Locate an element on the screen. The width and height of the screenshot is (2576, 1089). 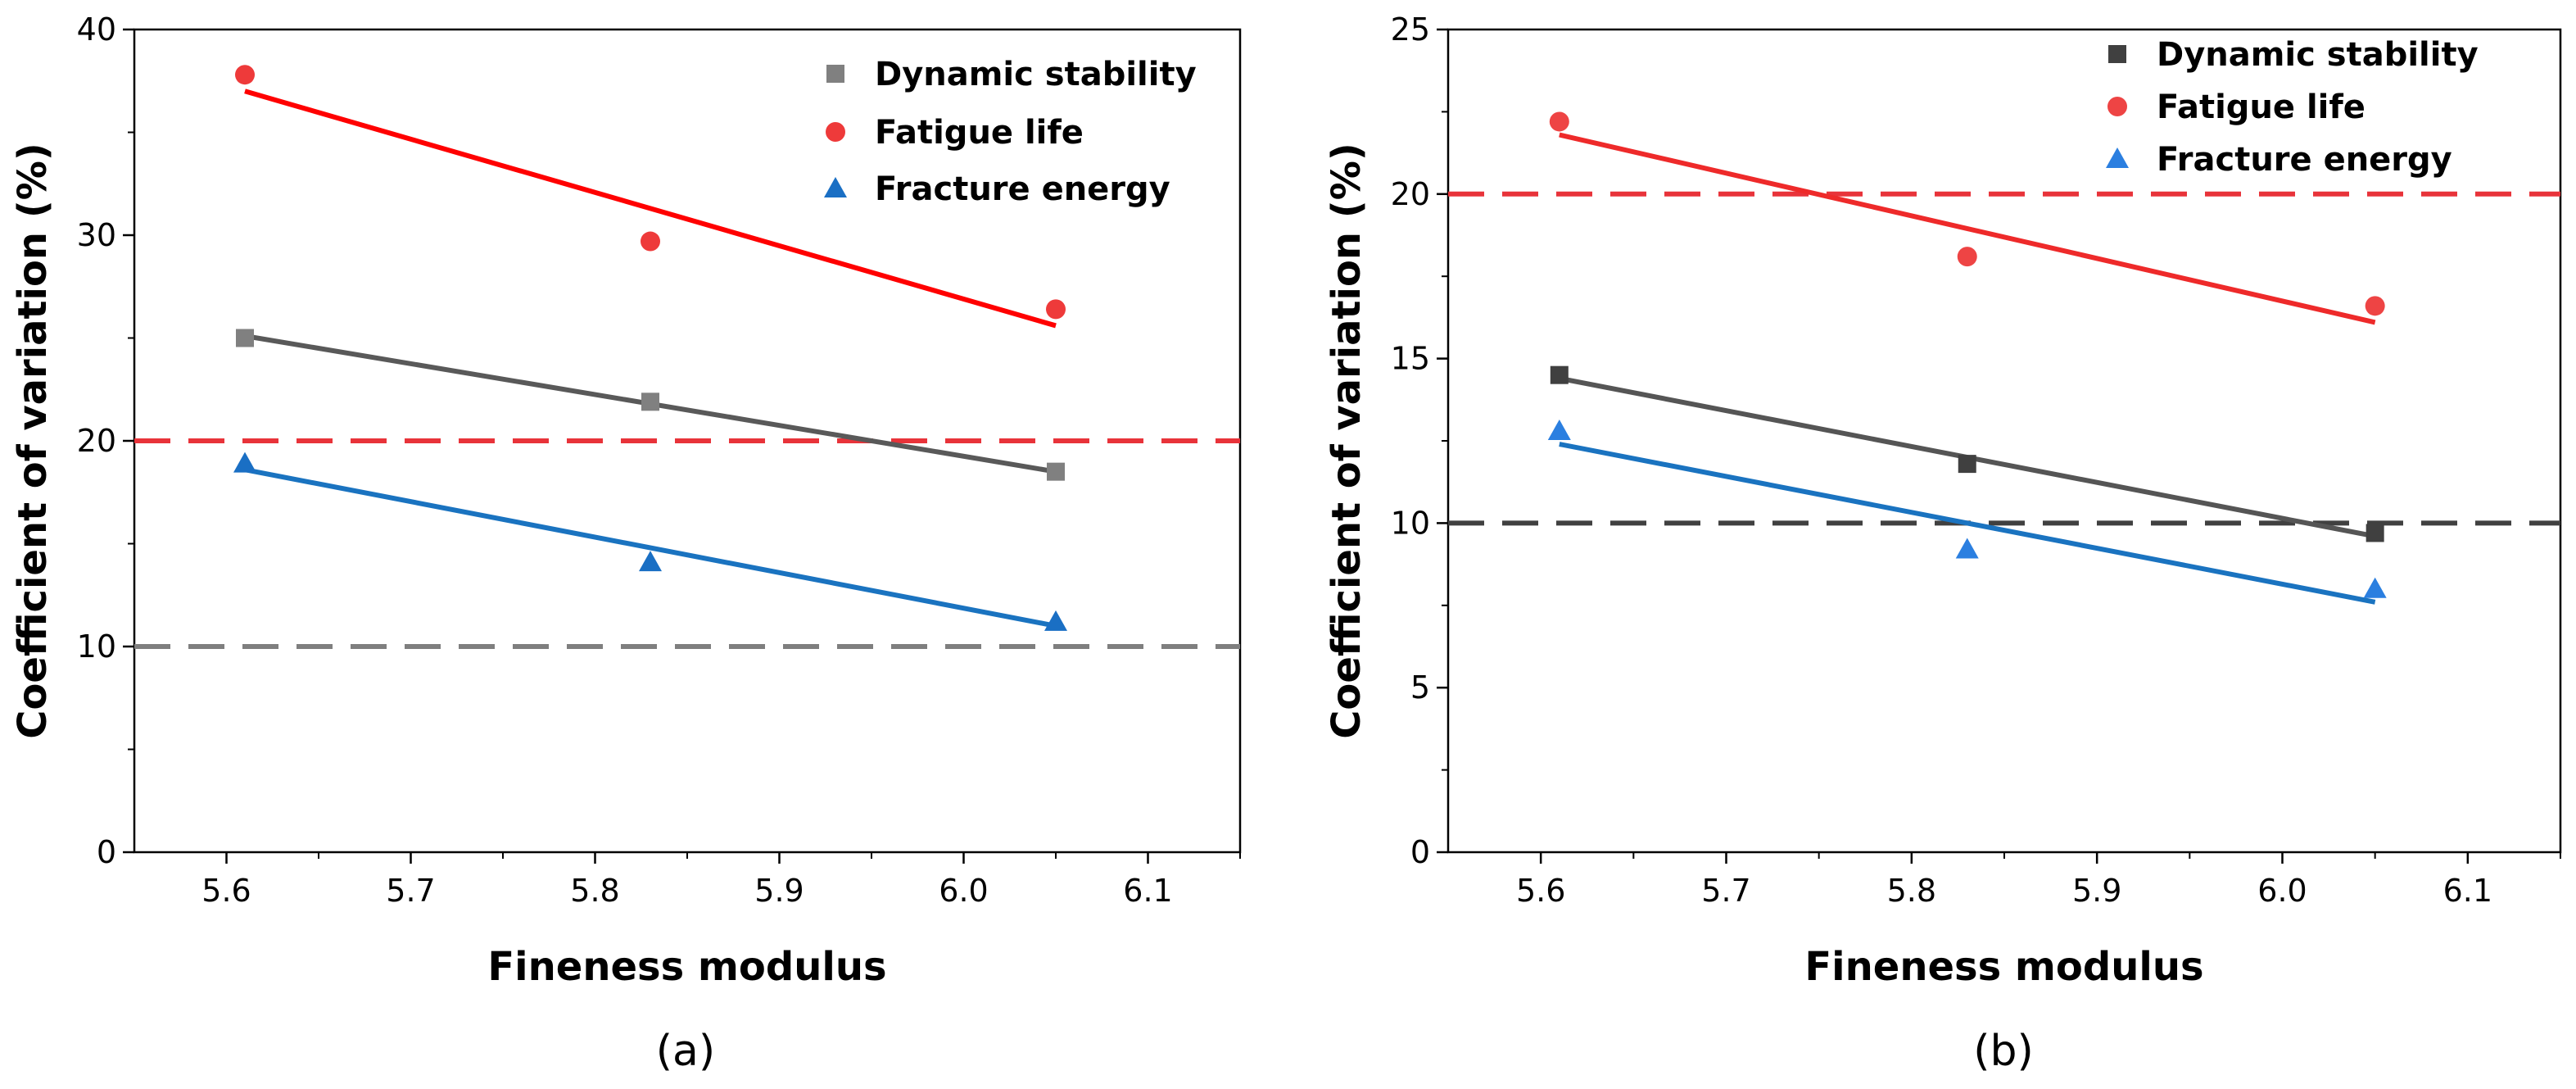
y-tick-label: 25 is located at coordinates (1410, 30).